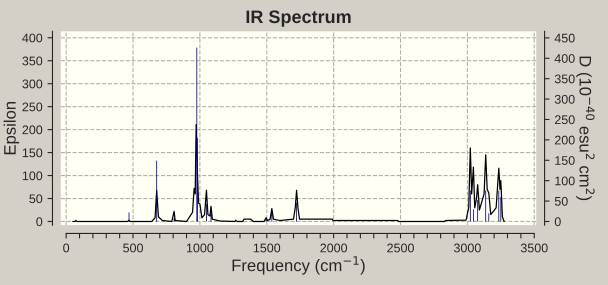 The width and height of the screenshot is (608, 285). I want to click on y2-tick-label: 350, so click(564, 79).